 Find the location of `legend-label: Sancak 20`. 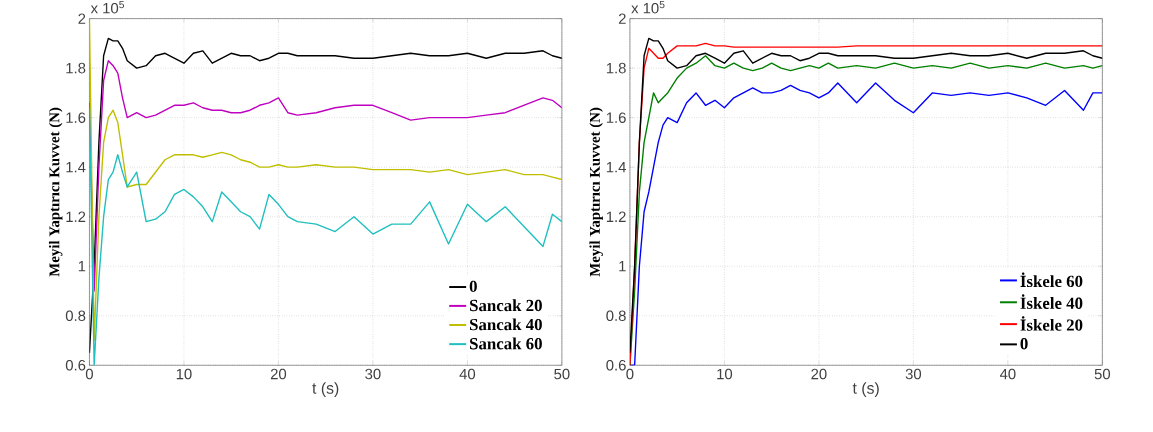

legend-label: Sancak 20 is located at coordinates (506, 305).